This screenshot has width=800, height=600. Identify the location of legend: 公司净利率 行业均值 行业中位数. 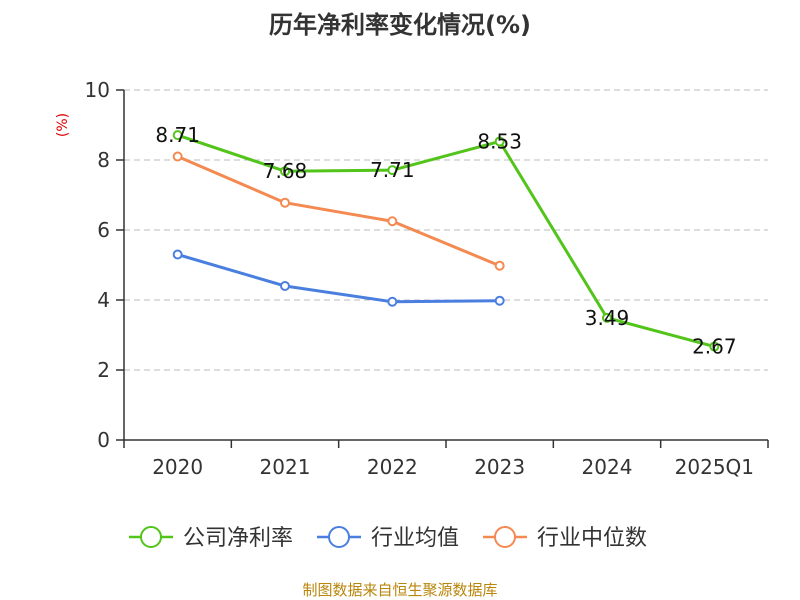
(388, 538).